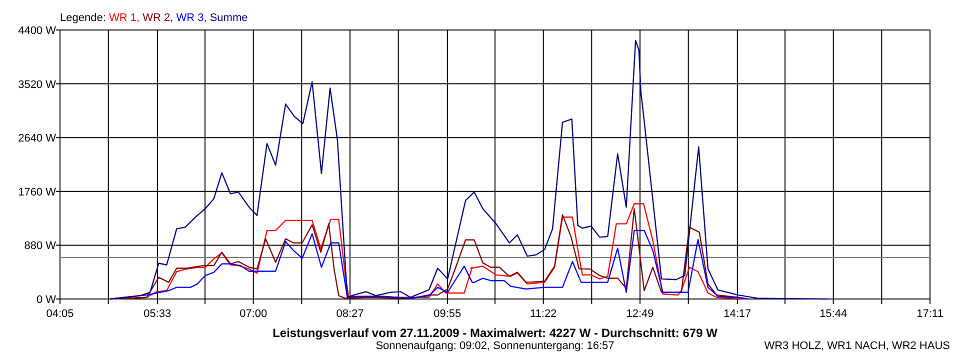 Image resolution: width=960 pixels, height=360 pixels. Describe the element at coordinates (159, 18) in the screenshot. I see `text: WR 2,` at that location.